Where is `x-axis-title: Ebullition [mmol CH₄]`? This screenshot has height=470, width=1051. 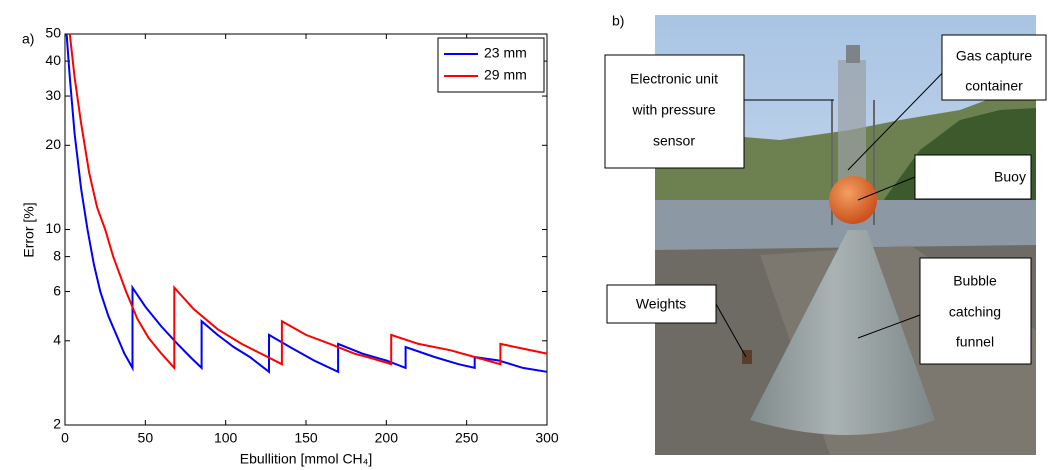
x-axis-title: Ebullition [mmol CH₄] is located at coordinates (306, 459).